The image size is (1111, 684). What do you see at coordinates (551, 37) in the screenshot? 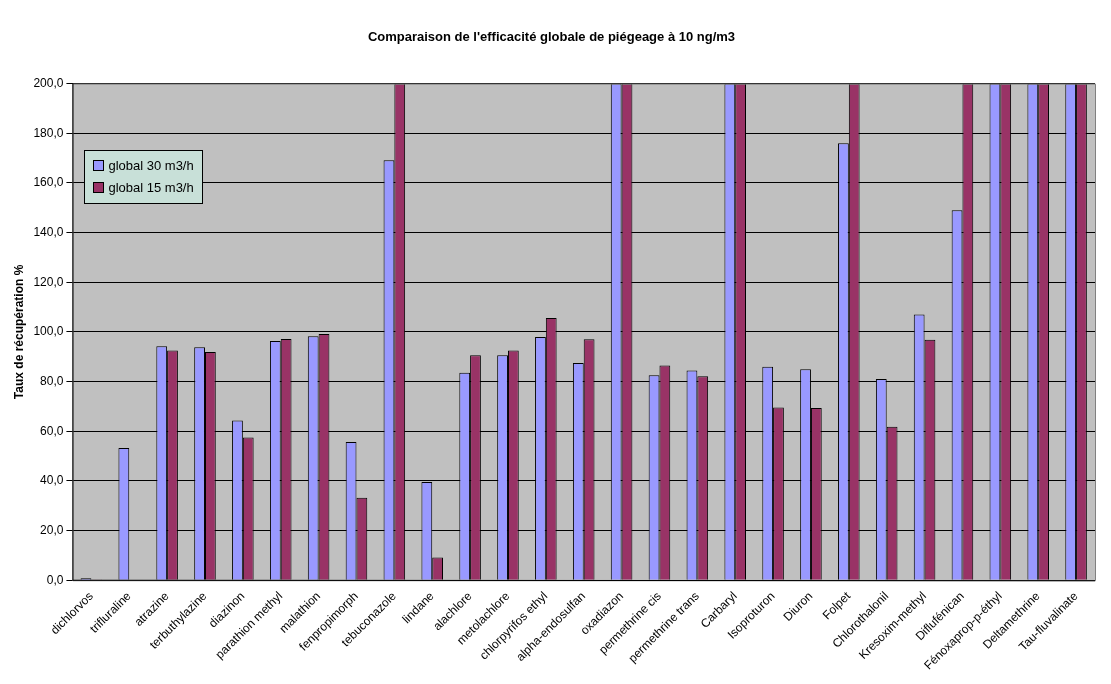
I see `chart-title: Comparaison de l'efficacité globale de piégeage à 10 ng/m3` at bounding box center [551, 37].